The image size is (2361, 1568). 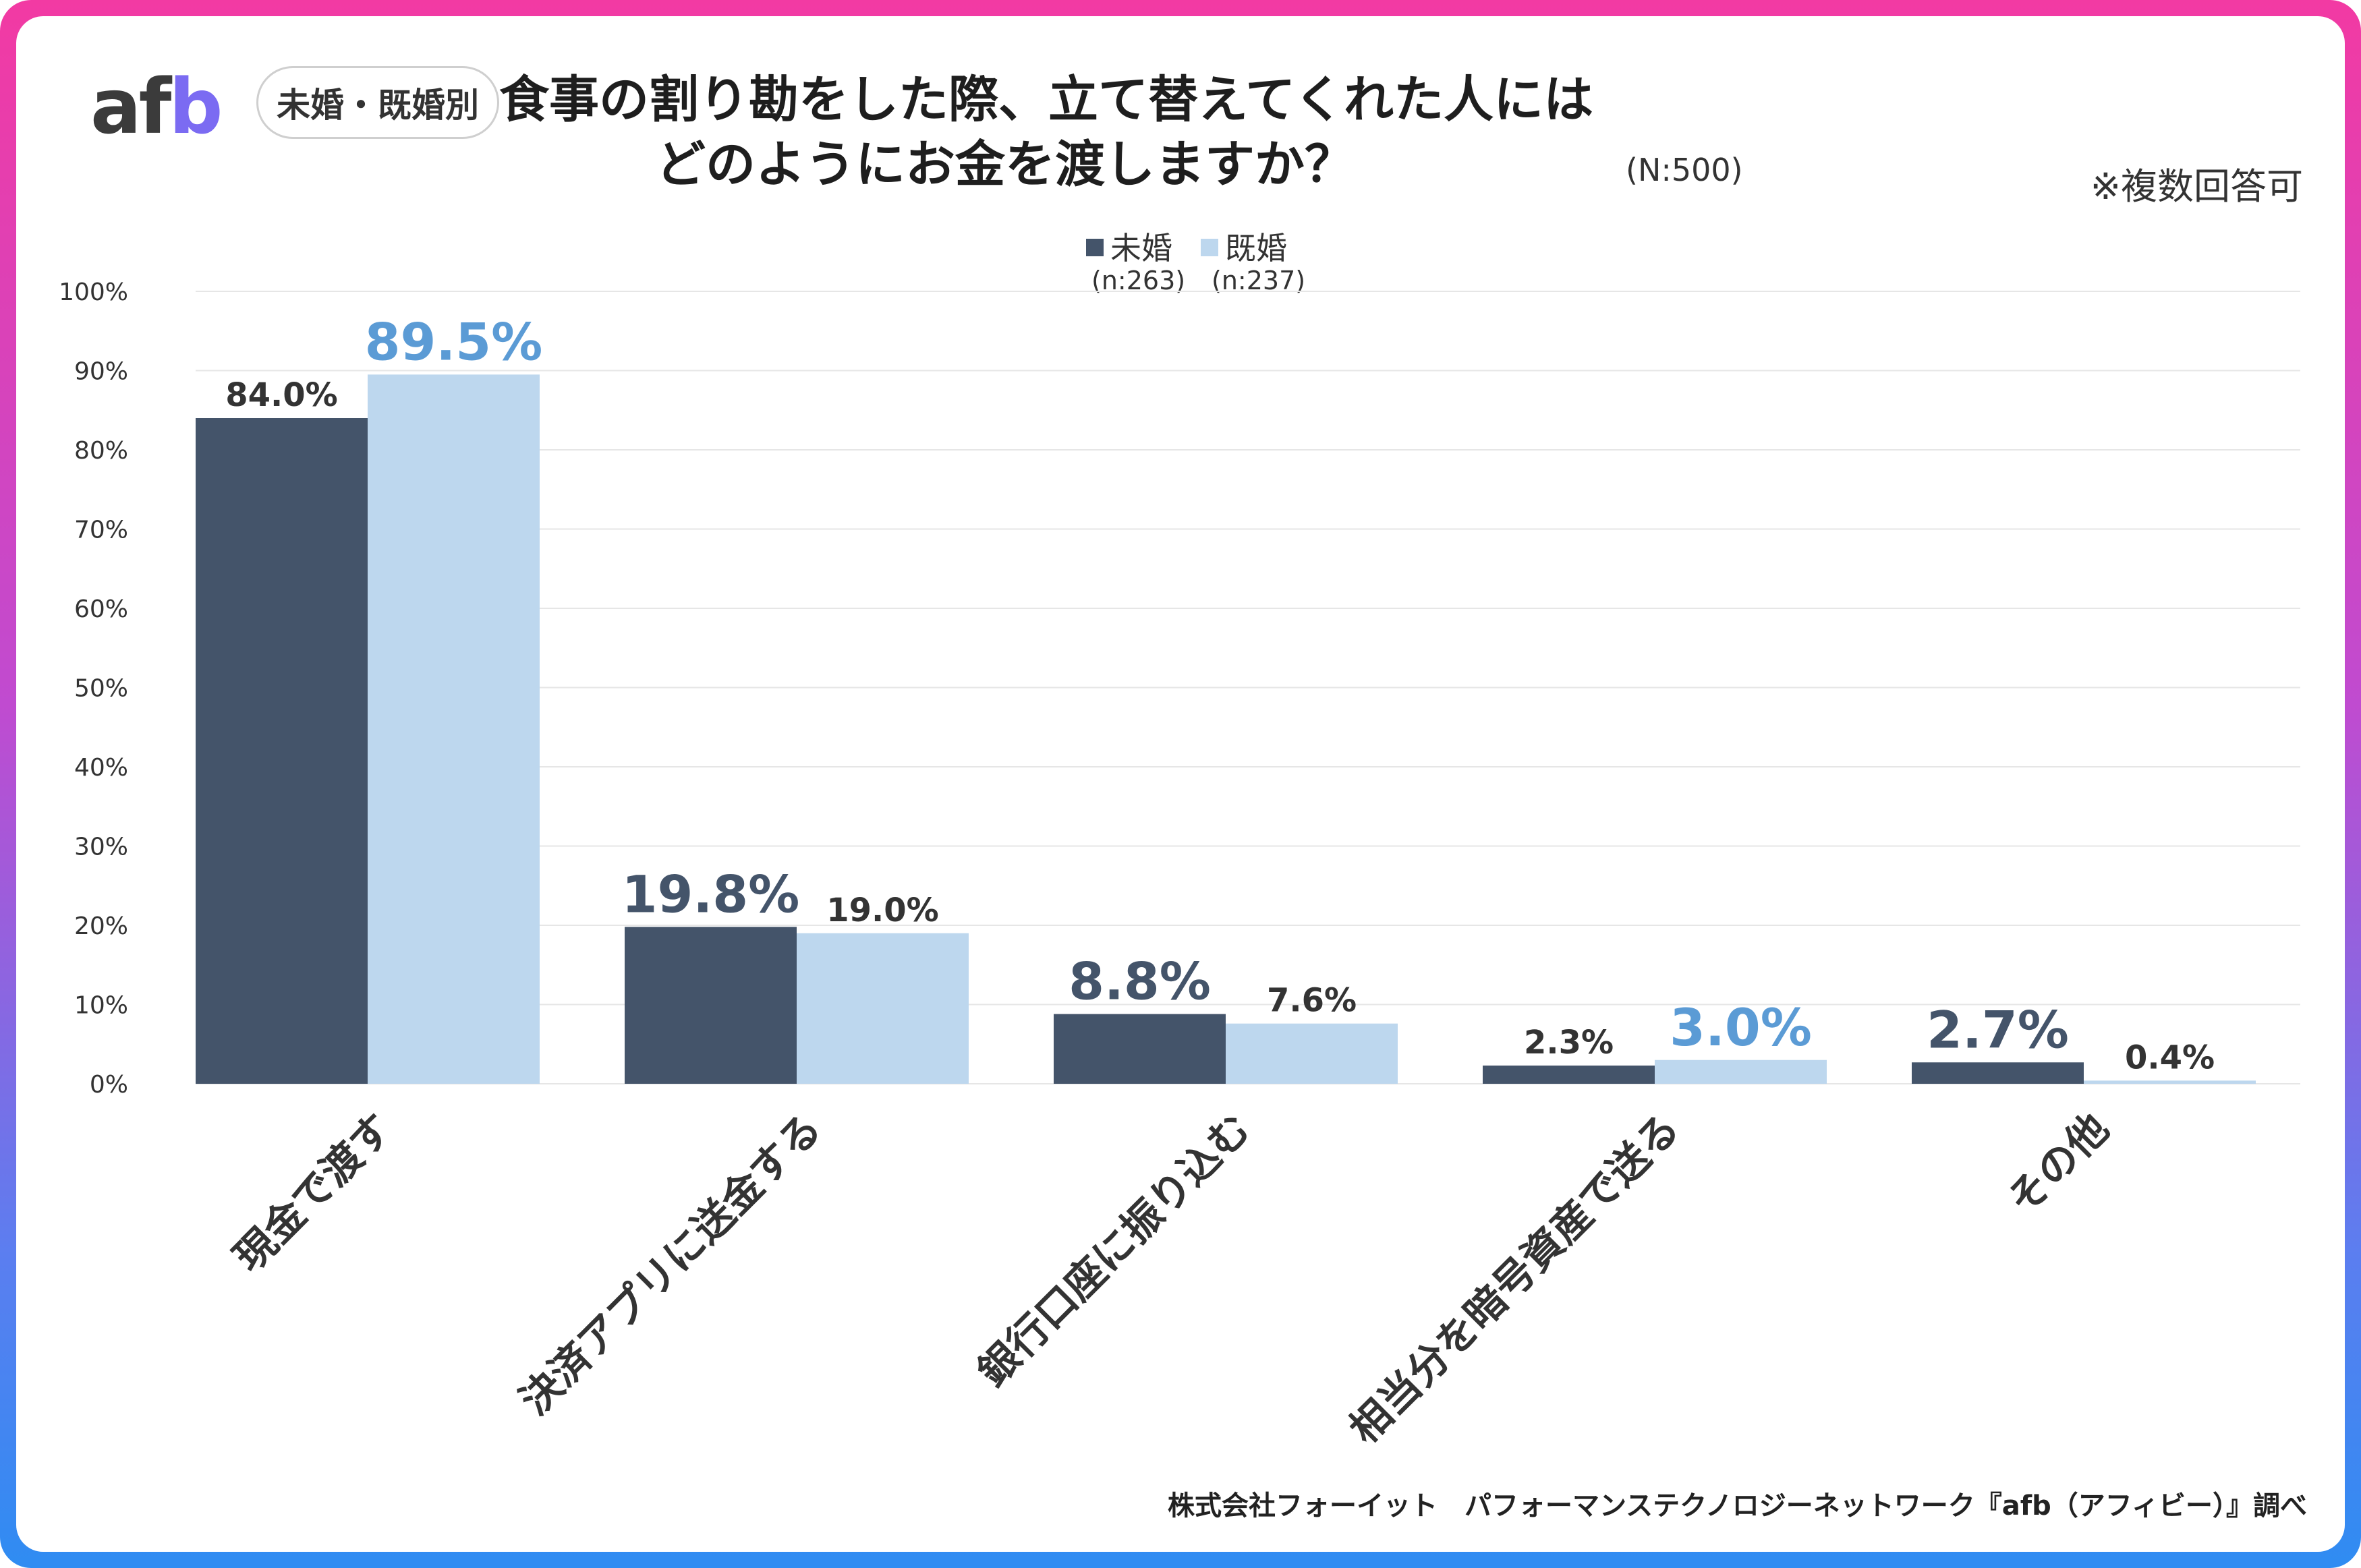 What do you see at coordinates (711, 894) in the screenshot?
I see `data-label: 19.8%` at bounding box center [711, 894].